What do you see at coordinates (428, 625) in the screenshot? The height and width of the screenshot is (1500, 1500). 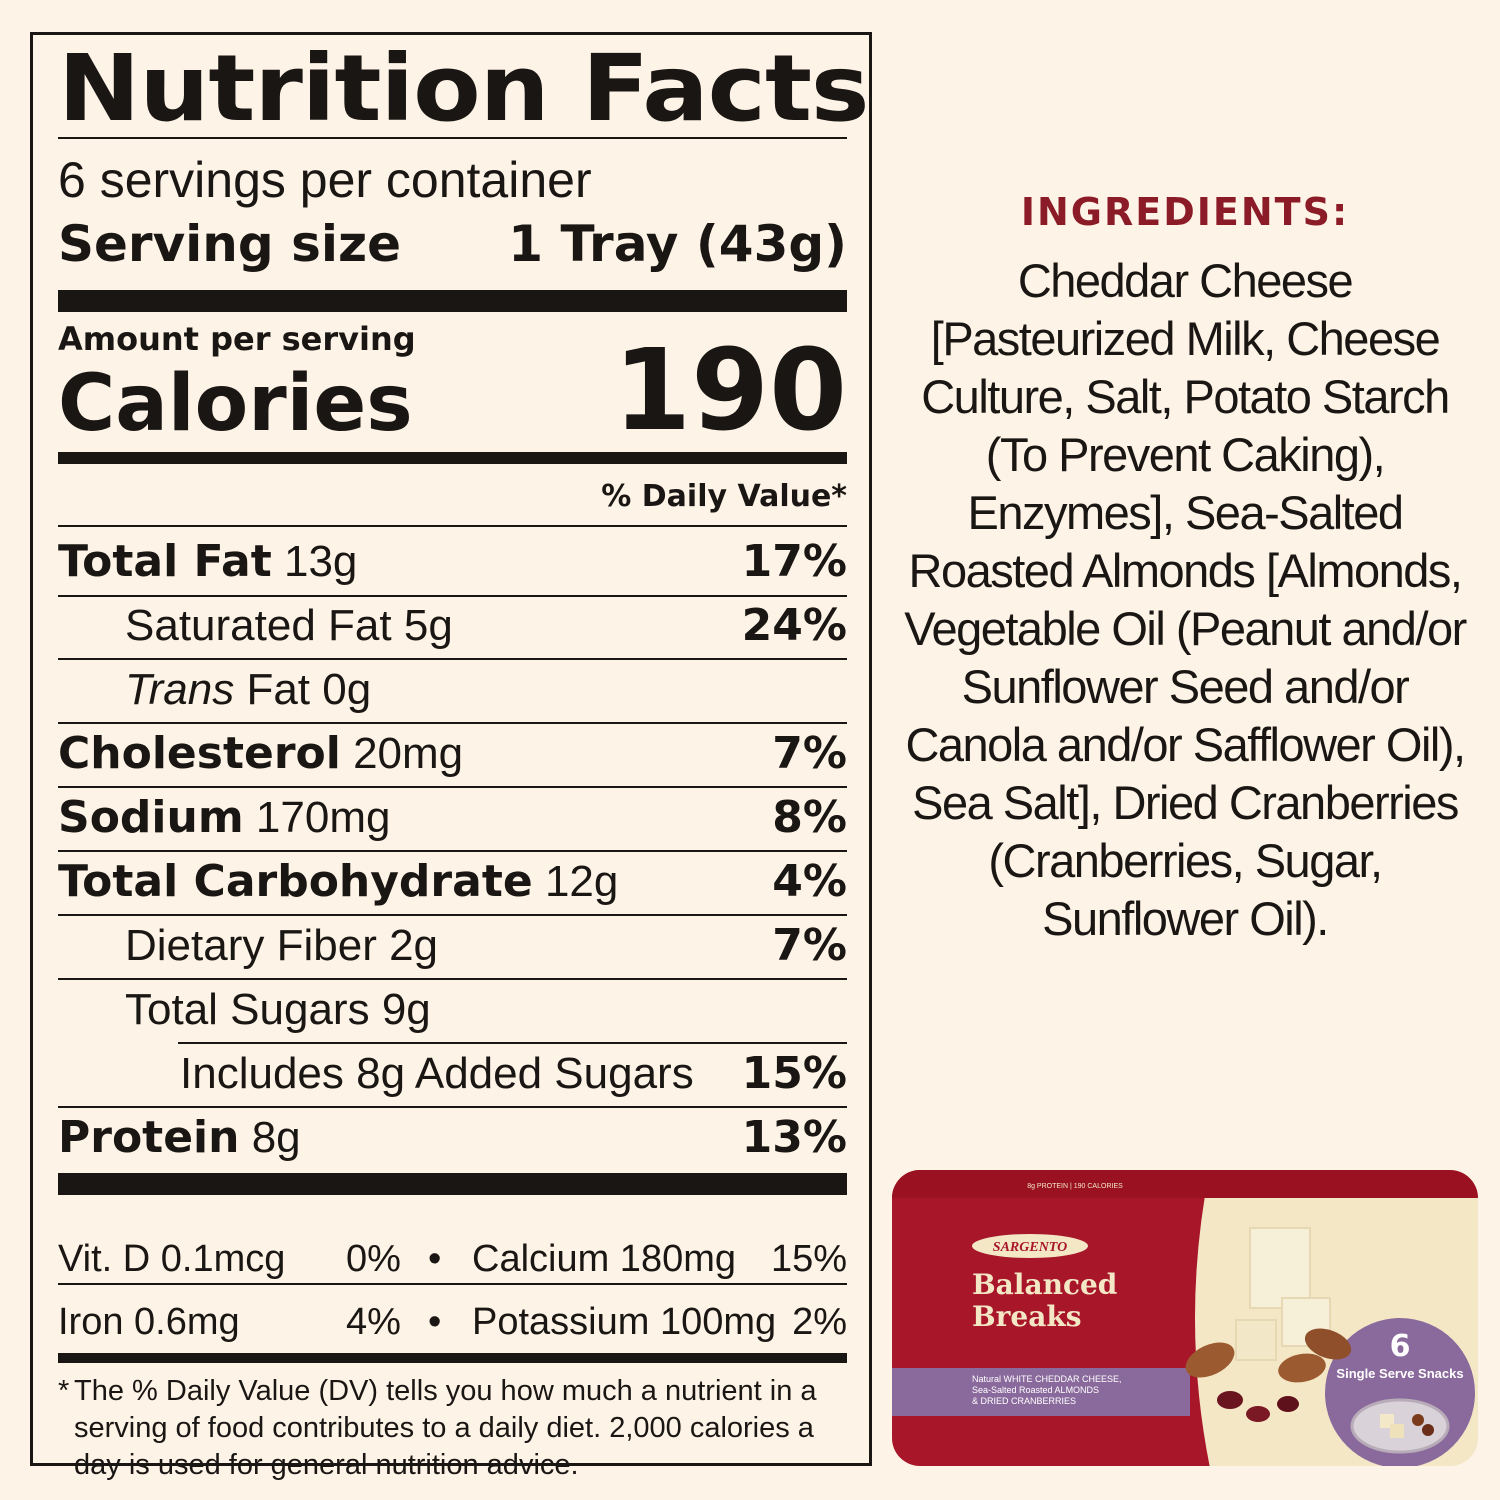 I see `nutrient-amount: 5g` at bounding box center [428, 625].